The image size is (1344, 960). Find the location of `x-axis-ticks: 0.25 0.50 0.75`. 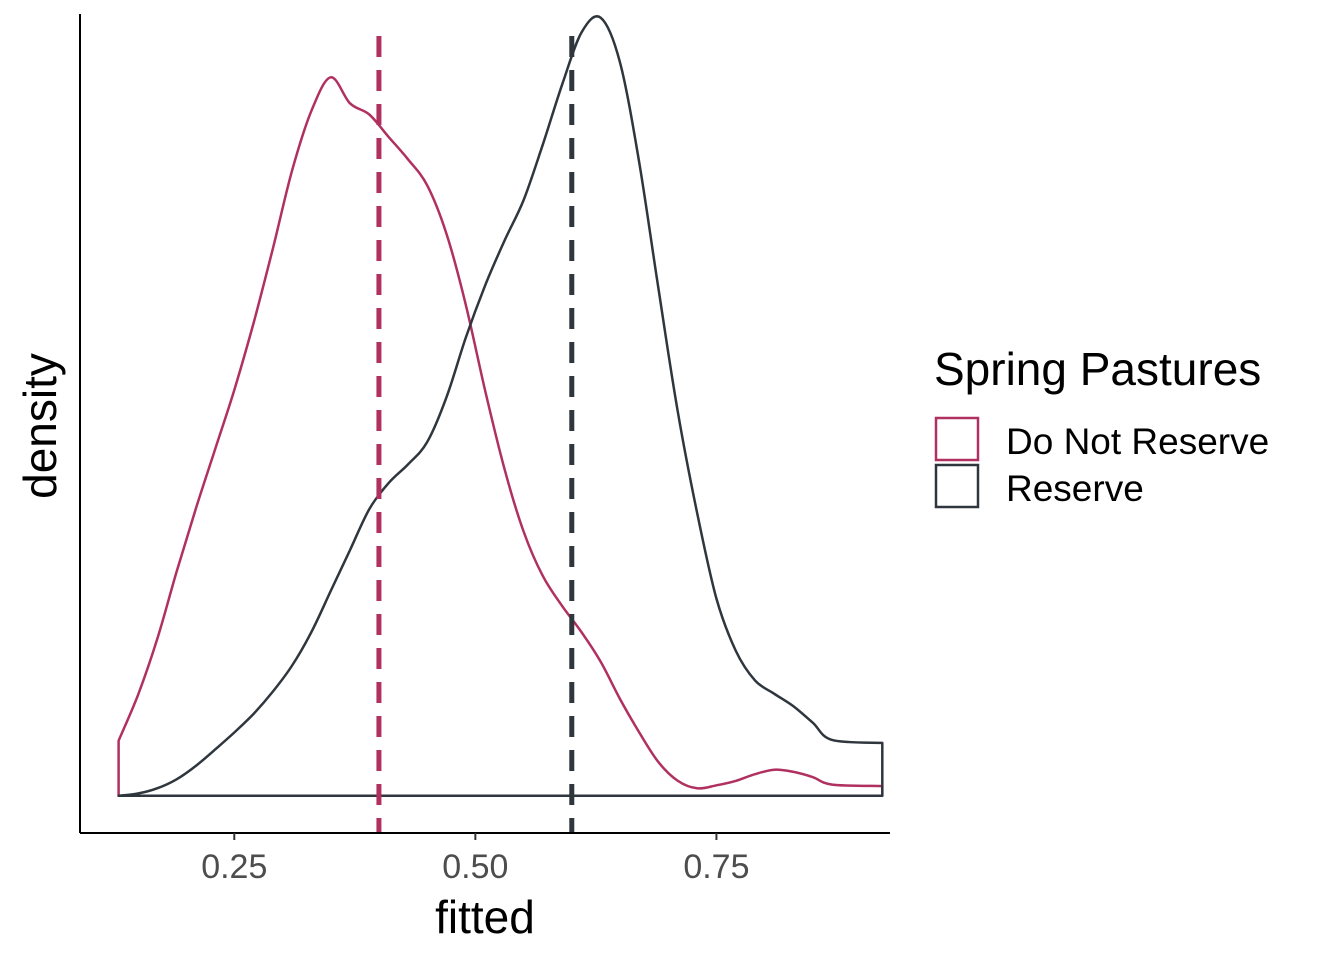

x-axis-ticks: 0.25 0.50 0.75 is located at coordinates (475, 859).